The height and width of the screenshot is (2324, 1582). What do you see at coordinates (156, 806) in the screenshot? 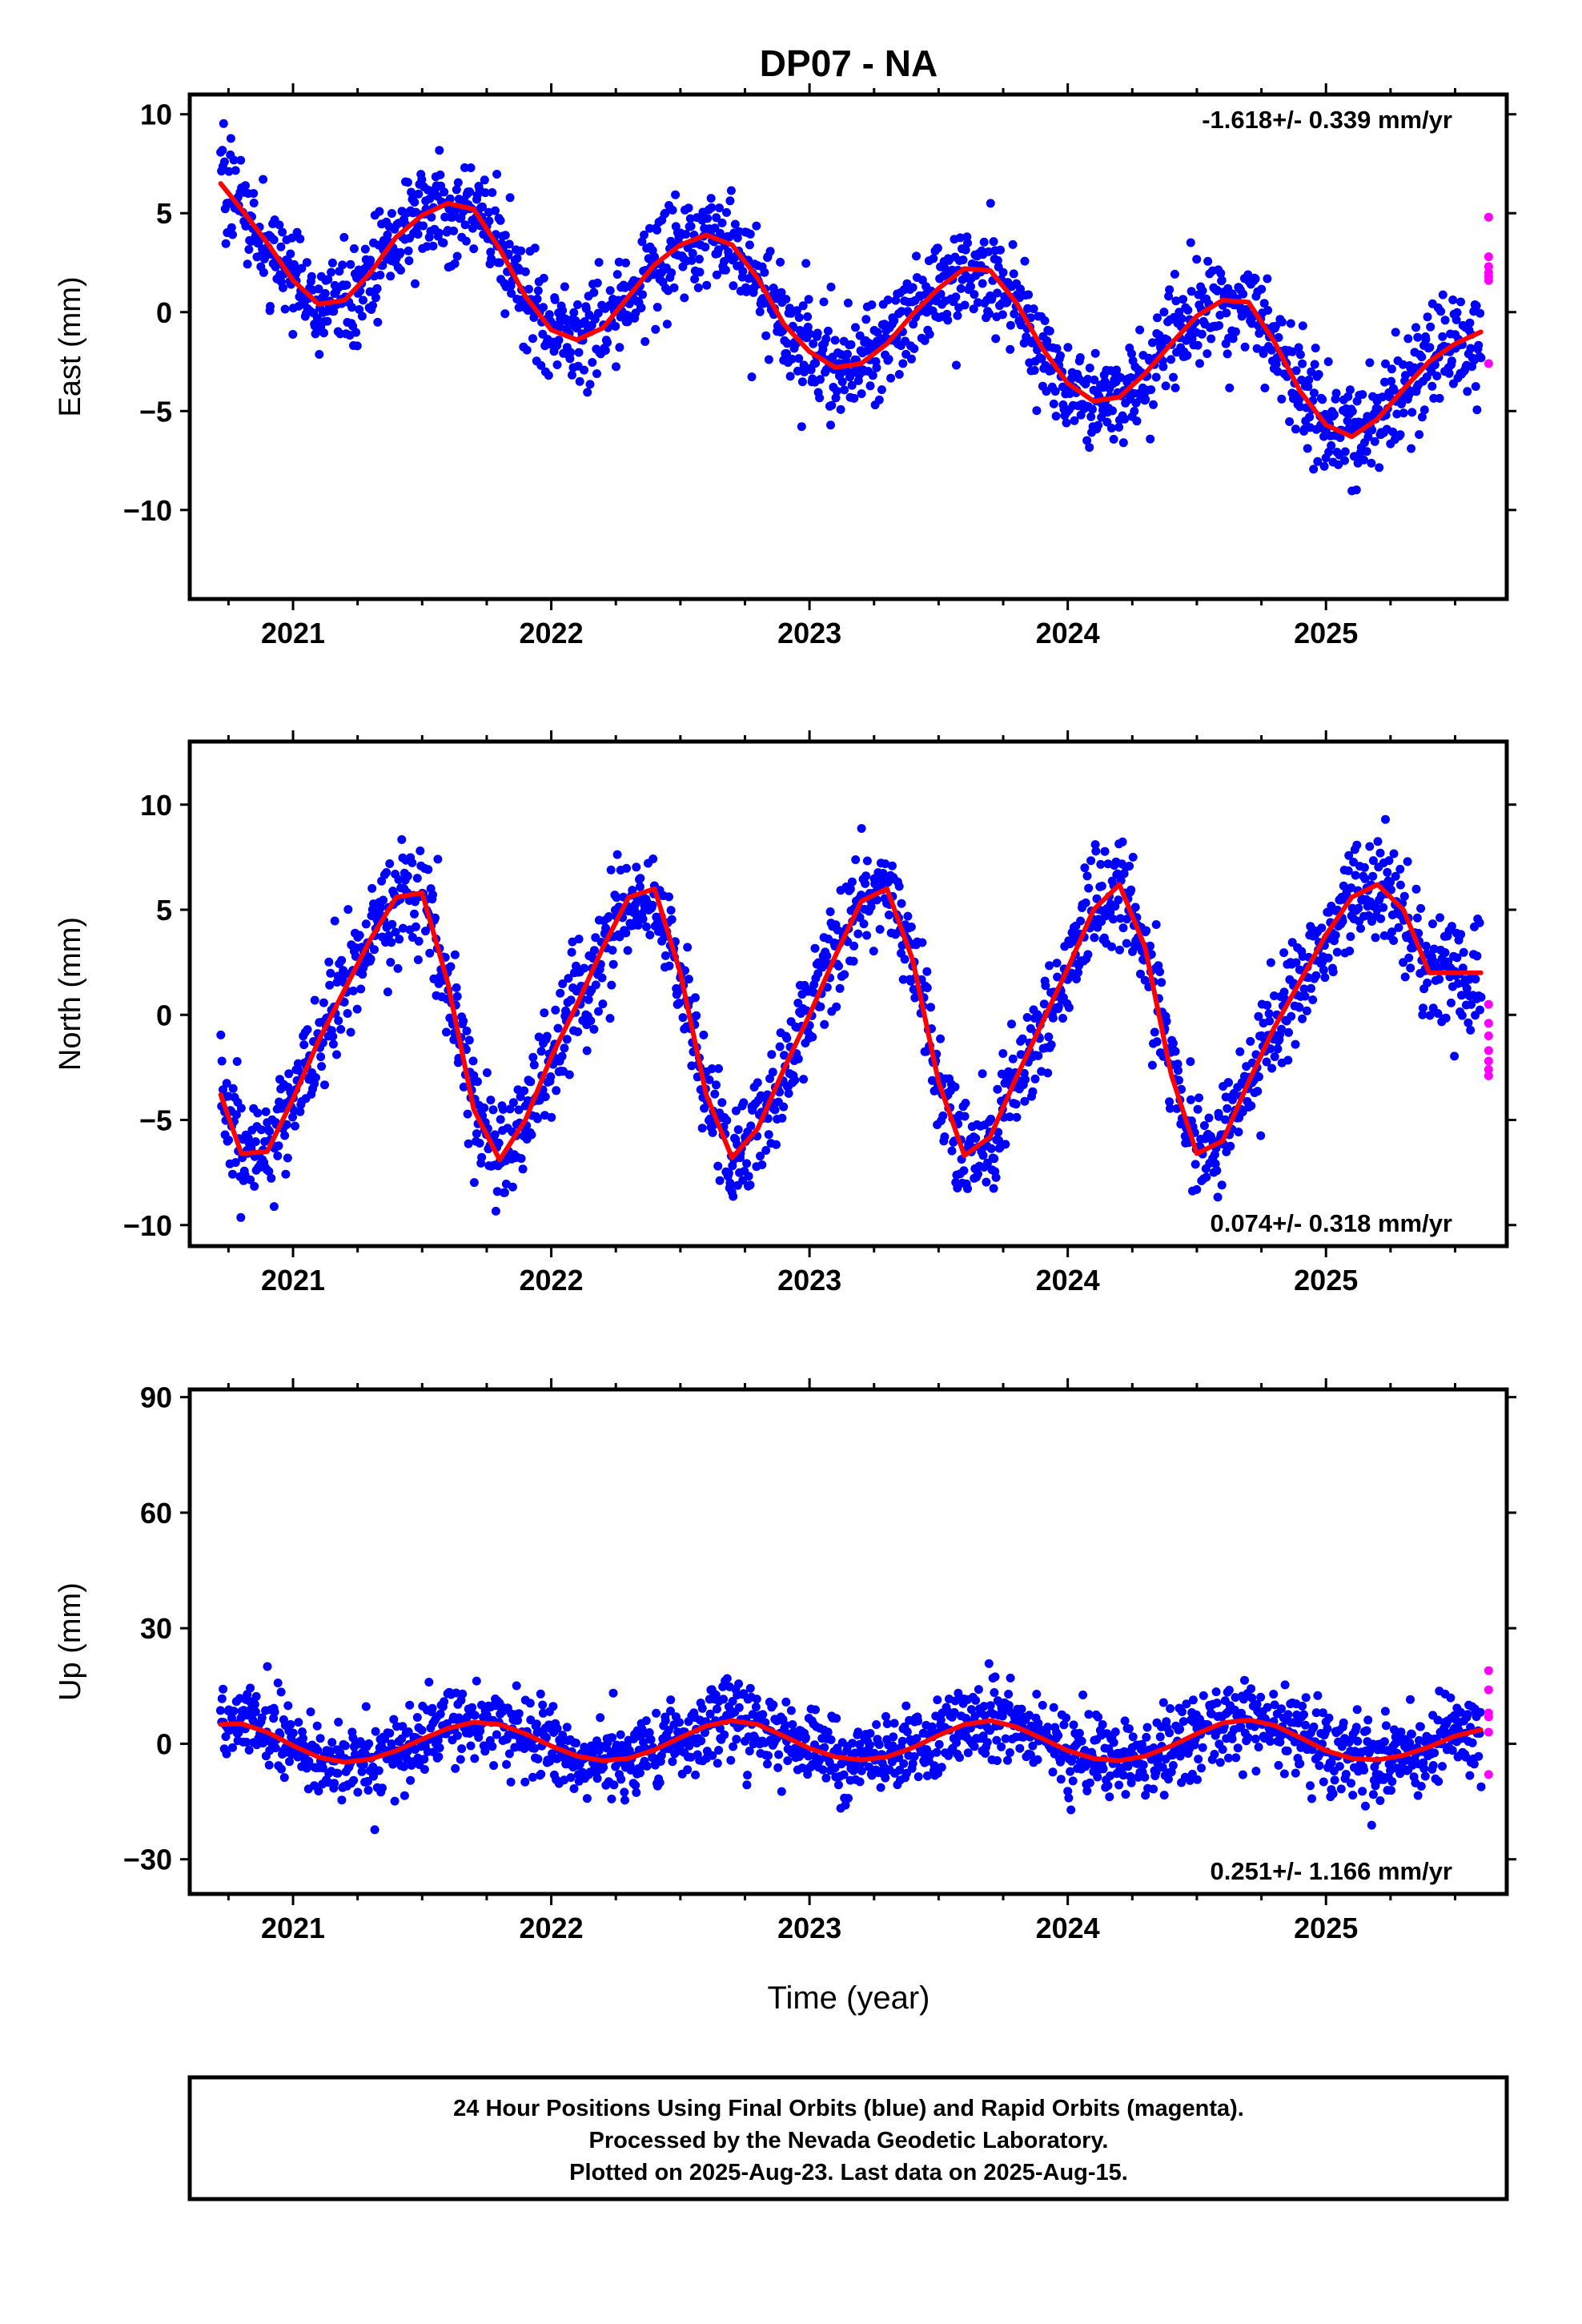
I see `y-tick-label: 10` at bounding box center [156, 806].